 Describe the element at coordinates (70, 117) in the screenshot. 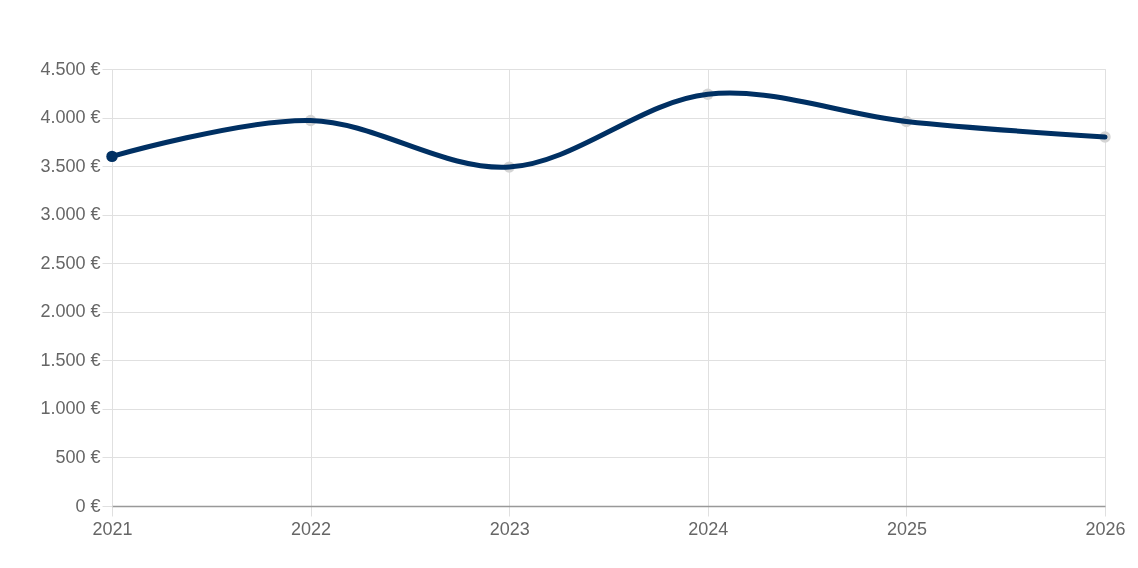

I see `y-tick-label: 4.000 €` at that location.